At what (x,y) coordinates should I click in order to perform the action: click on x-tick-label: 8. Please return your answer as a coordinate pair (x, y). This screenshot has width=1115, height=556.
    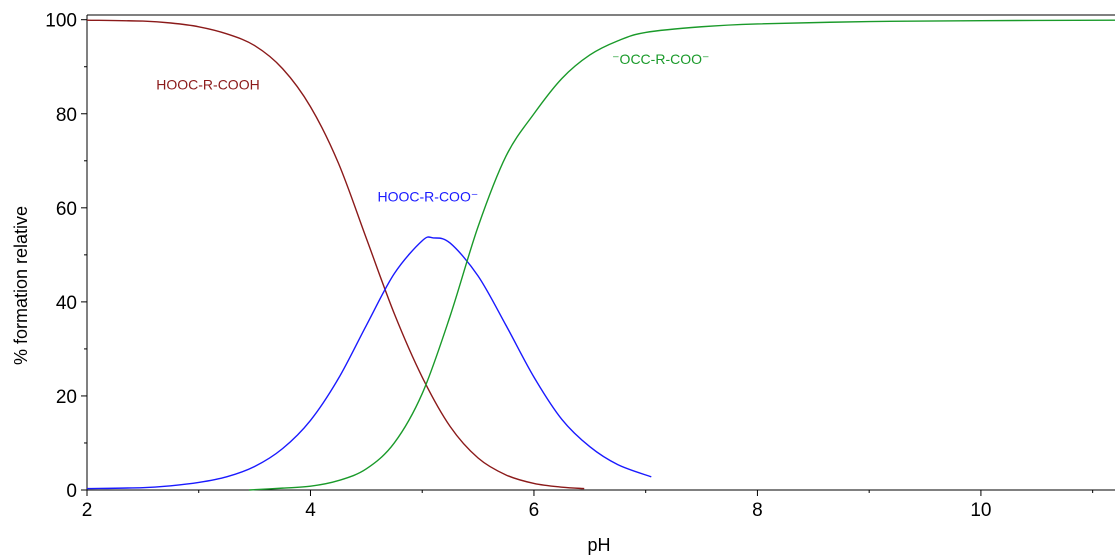
    Looking at the image, I should click on (757, 510).